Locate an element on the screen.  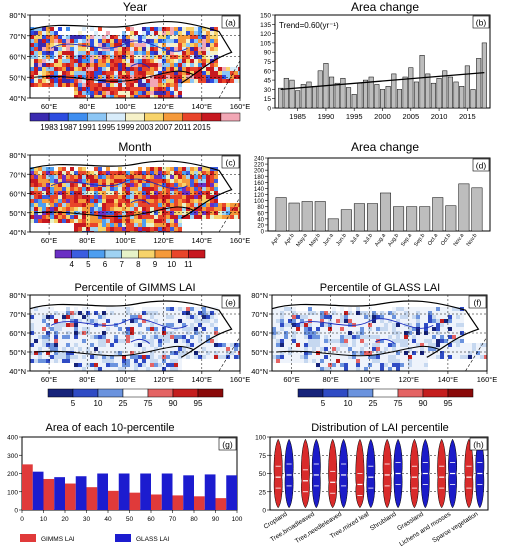
colorbar-label: 2011 is located at coordinates (183, 127).